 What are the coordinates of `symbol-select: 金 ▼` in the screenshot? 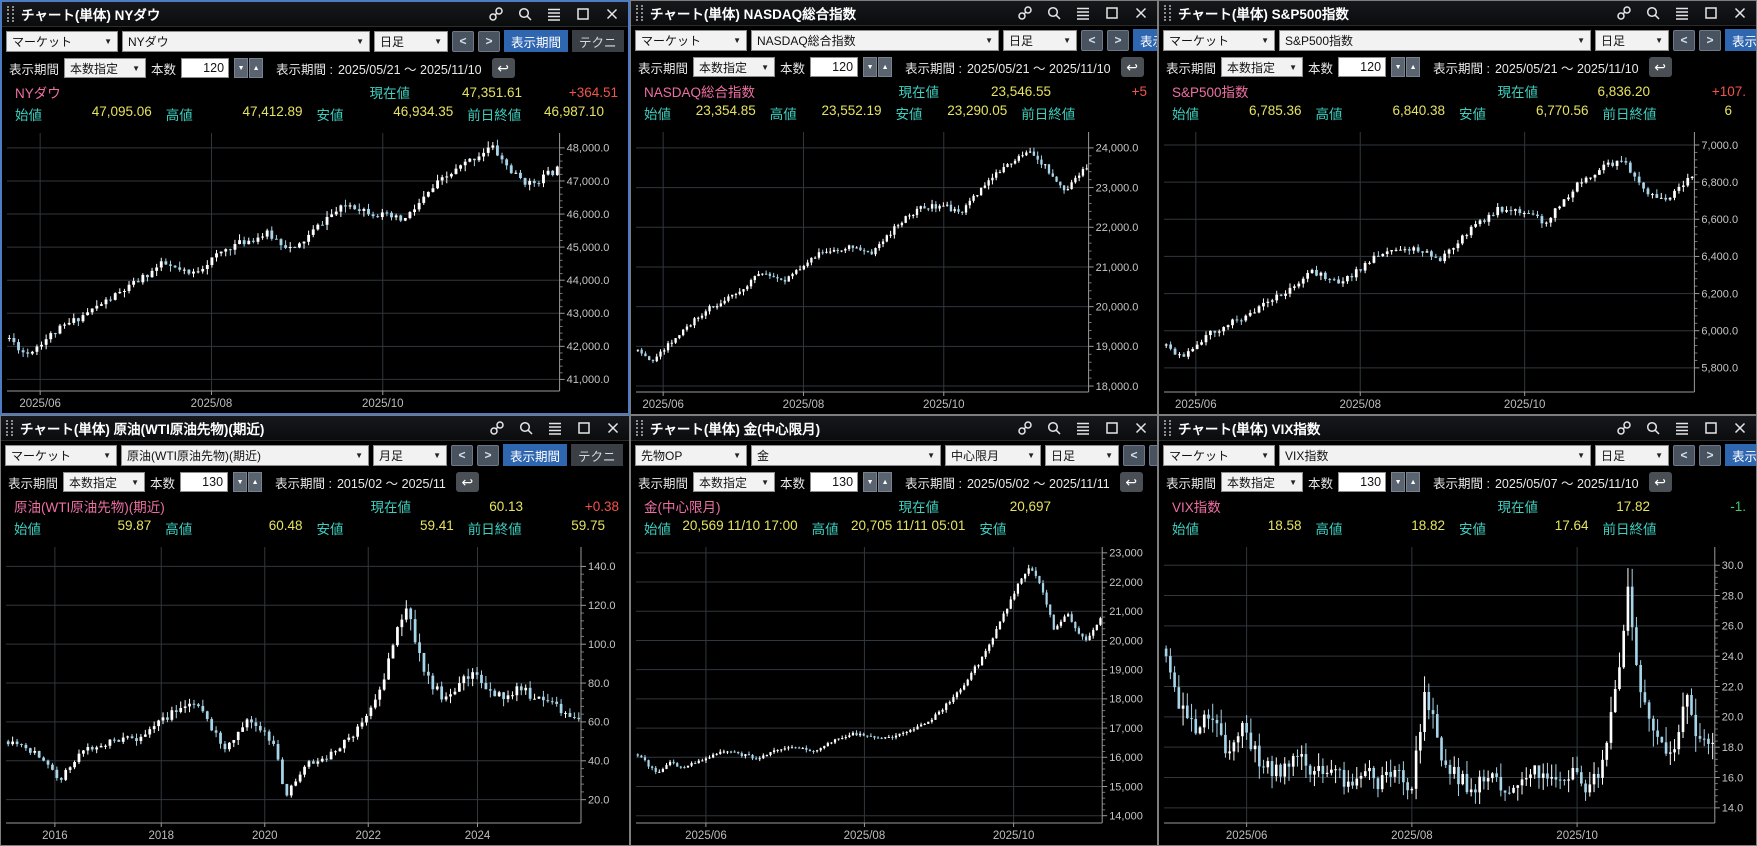 It's located at (846, 455).